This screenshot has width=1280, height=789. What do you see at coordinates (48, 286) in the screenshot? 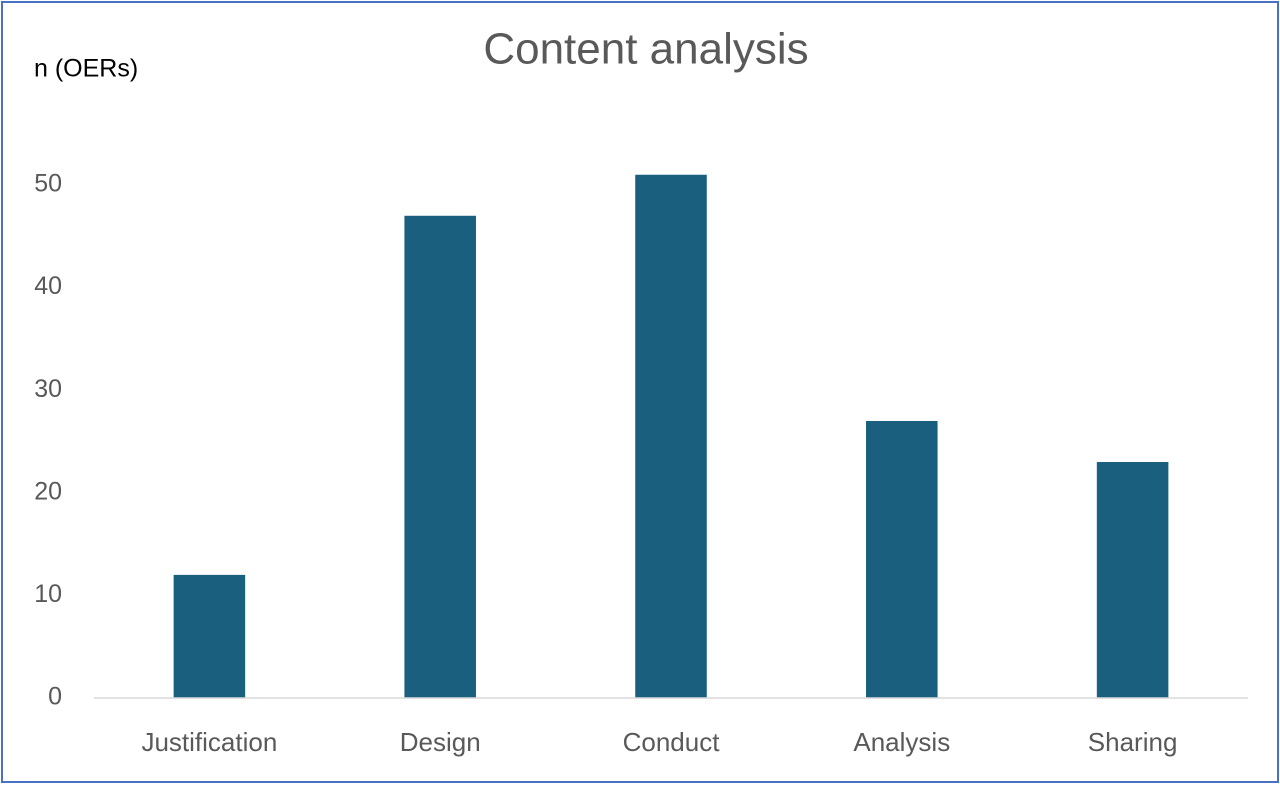
I see `y-tick-label: 40` at bounding box center [48, 286].